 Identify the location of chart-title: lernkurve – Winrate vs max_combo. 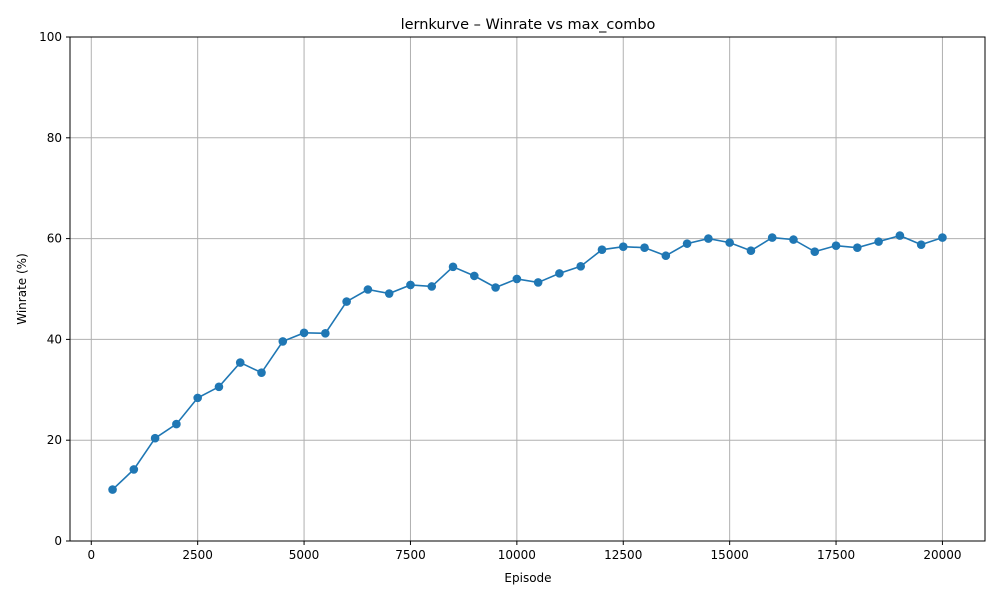
(528, 25).